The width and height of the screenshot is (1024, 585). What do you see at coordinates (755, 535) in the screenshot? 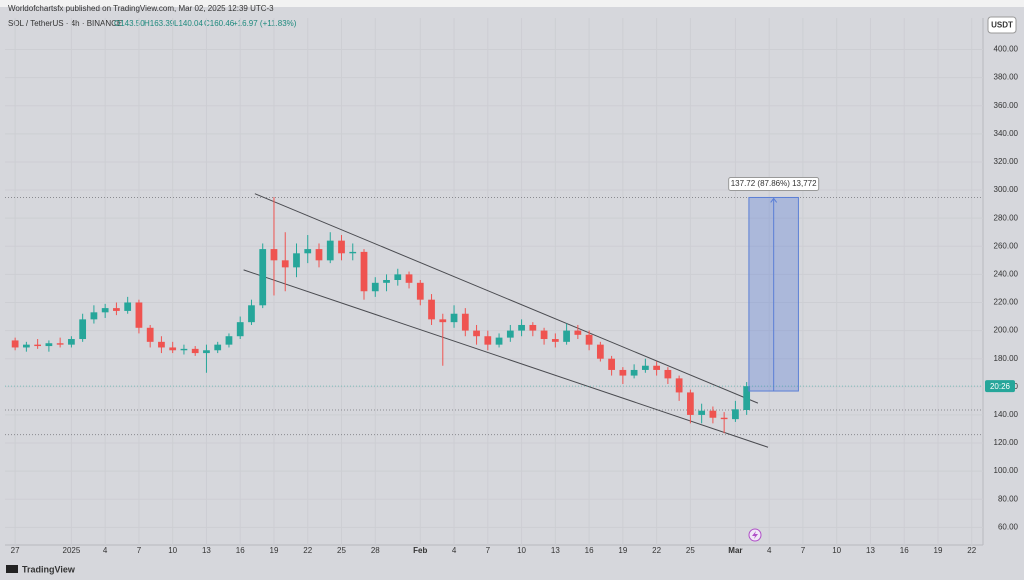
I see `event-bolt` at bounding box center [755, 535].